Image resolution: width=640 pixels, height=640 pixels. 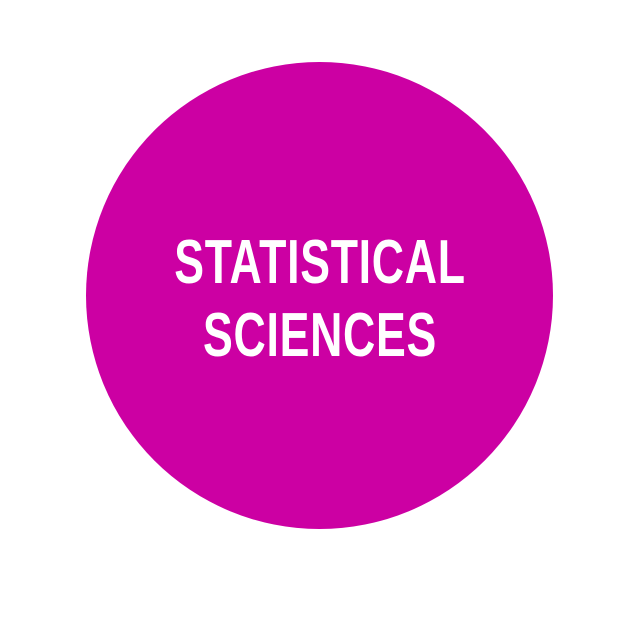 I want to click on badge-title-line-2: SCIENCES, so click(x=320, y=335).